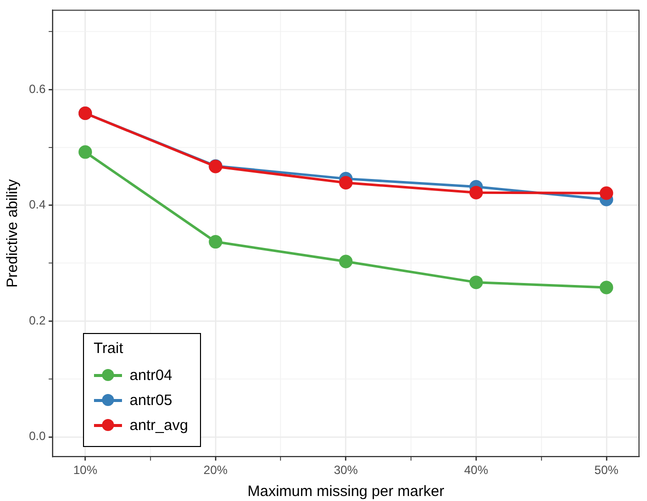 The image size is (647, 501). What do you see at coordinates (109, 348) in the screenshot?
I see `legend-title: Trait` at bounding box center [109, 348].